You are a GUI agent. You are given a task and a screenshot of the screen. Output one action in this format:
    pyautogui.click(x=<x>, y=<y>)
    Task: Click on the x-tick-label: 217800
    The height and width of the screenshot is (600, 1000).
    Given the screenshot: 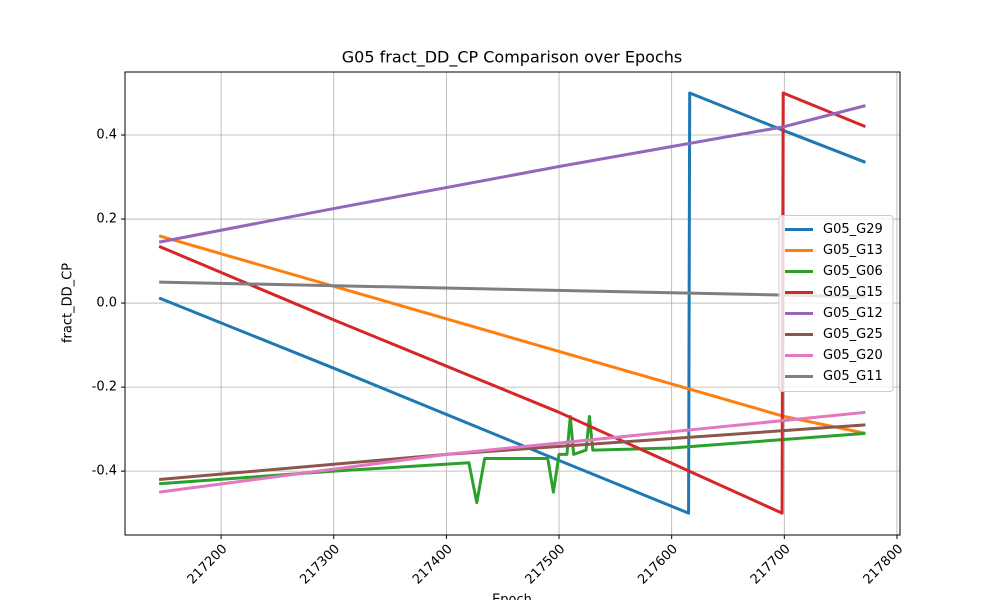 What is the action you would take?
    pyautogui.click(x=884, y=565)
    